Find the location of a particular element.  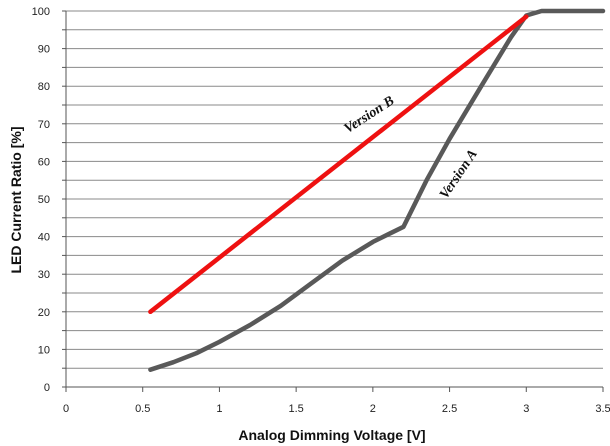

x-tick-label: 2 is located at coordinates (373, 409).